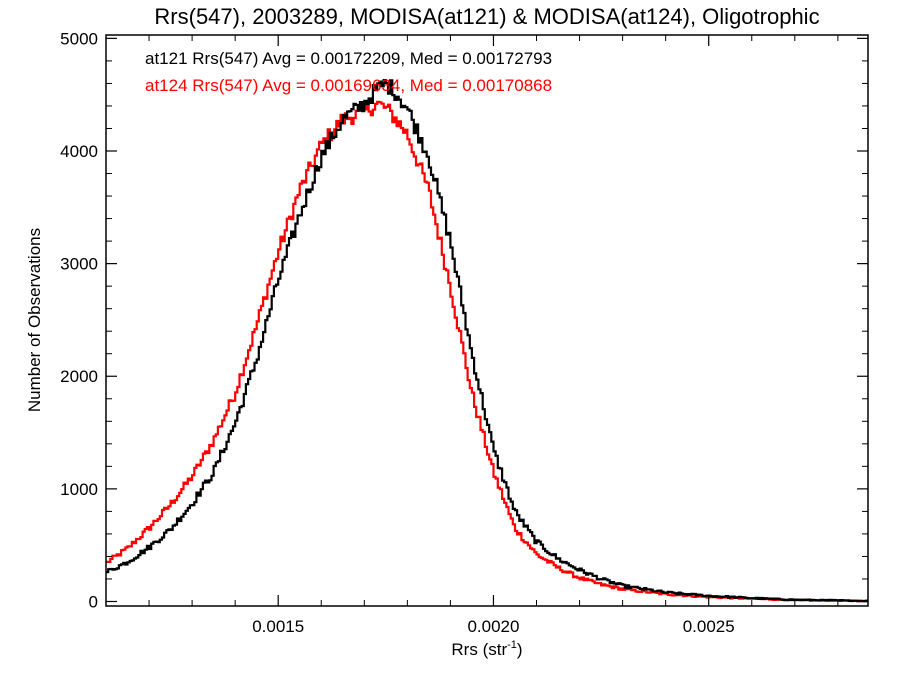  What do you see at coordinates (493, 626) in the screenshot?
I see `x-tick-label: 0.0020` at bounding box center [493, 626].